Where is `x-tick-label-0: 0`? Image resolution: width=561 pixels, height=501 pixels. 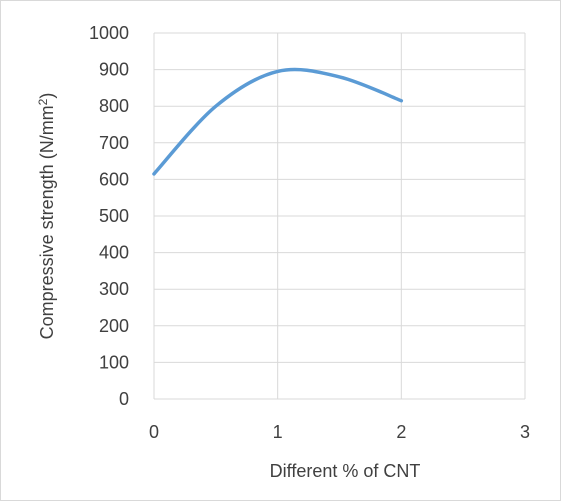 x-tick-label-0: 0 is located at coordinates (154, 432).